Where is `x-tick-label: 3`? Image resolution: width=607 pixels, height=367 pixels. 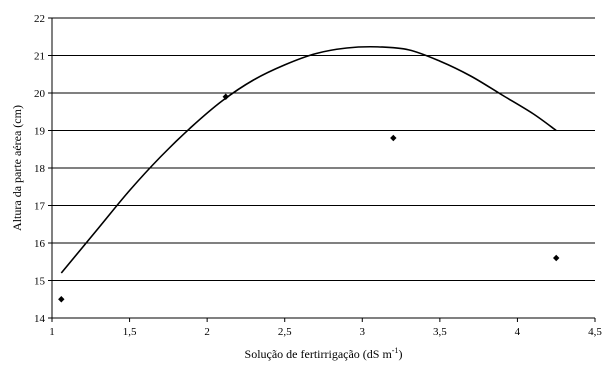
x-tick-label: 3 is located at coordinates (363, 332).